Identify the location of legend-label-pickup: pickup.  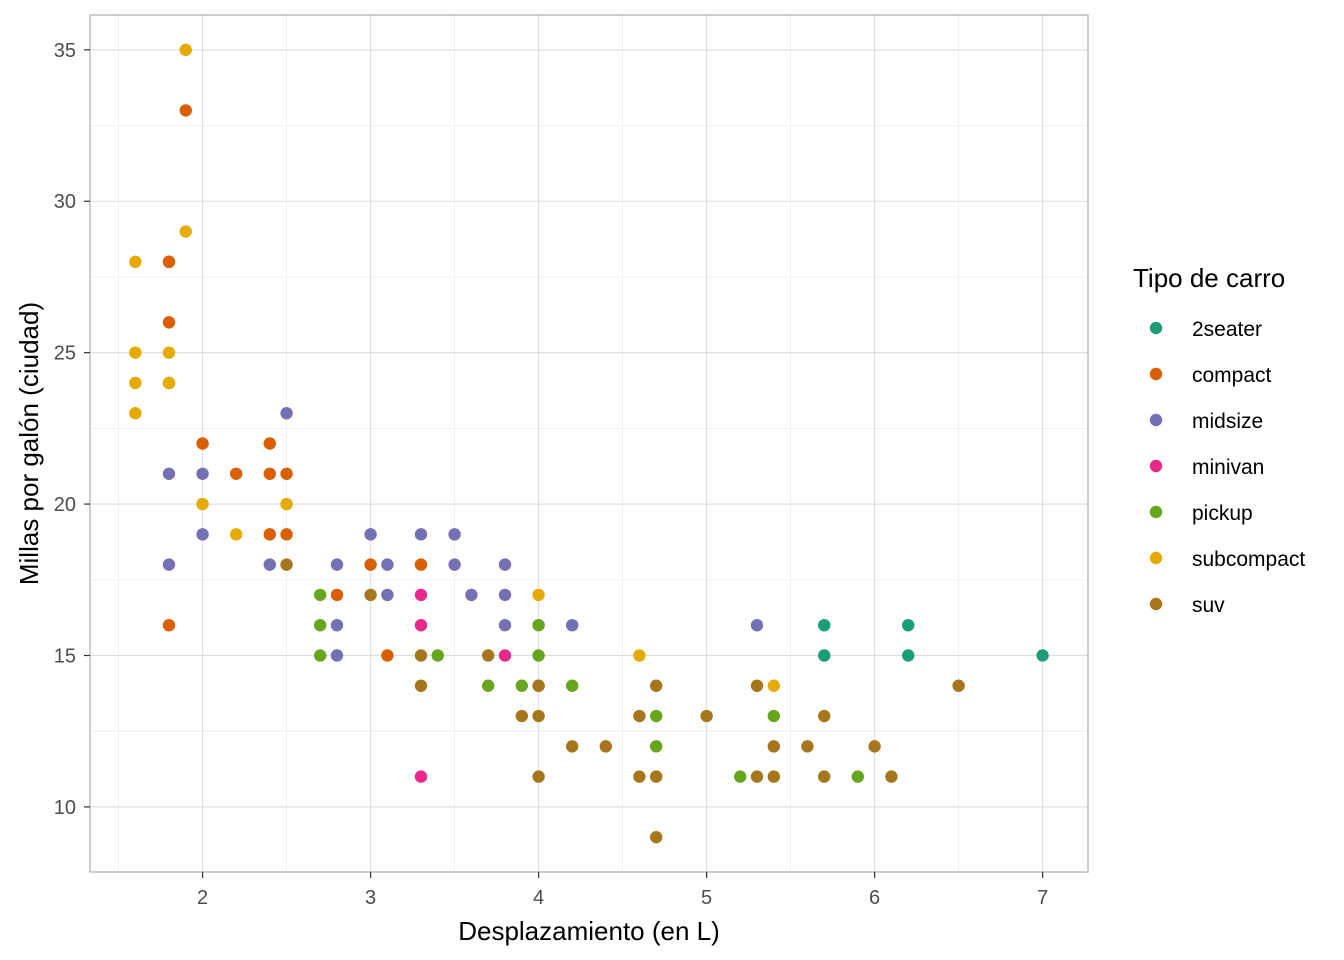
(1222, 513).